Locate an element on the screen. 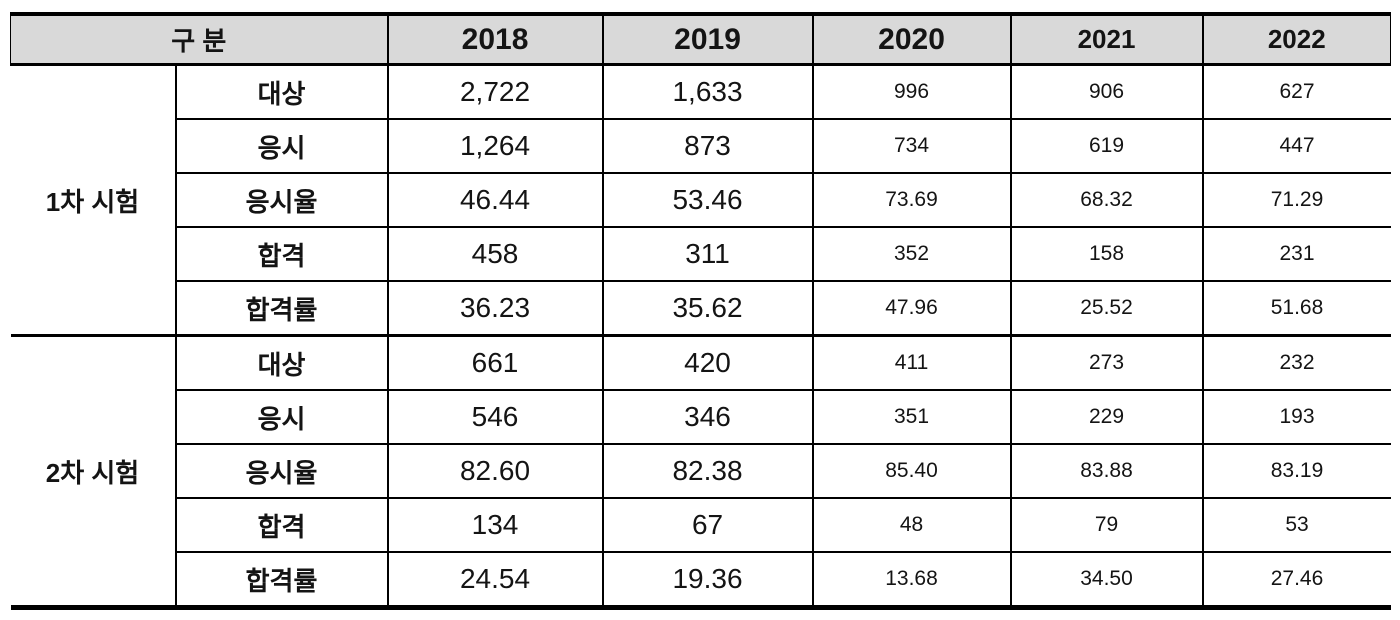 The height and width of the screenshot is (620, 1400). table-cell: 352 is located at coordinates (911, 253).